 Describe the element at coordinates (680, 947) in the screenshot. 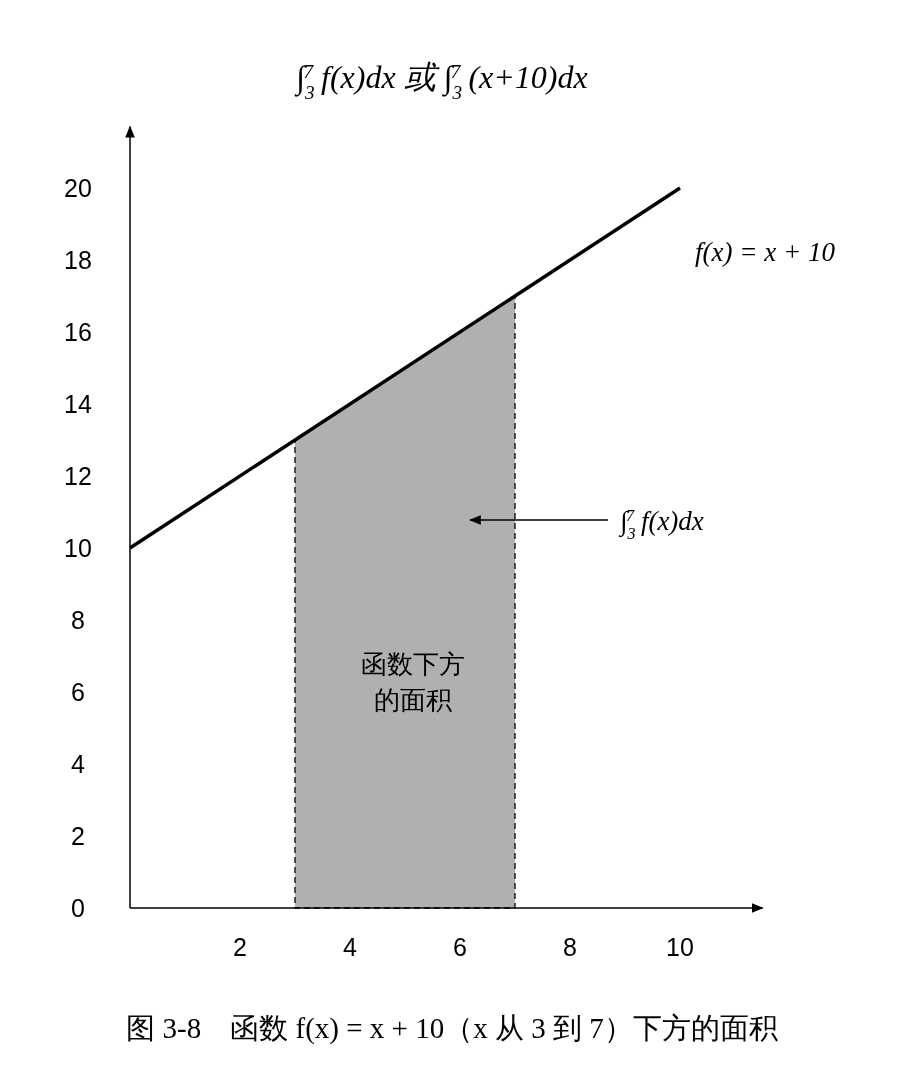

I see `x-tick-label: 10` at that location.